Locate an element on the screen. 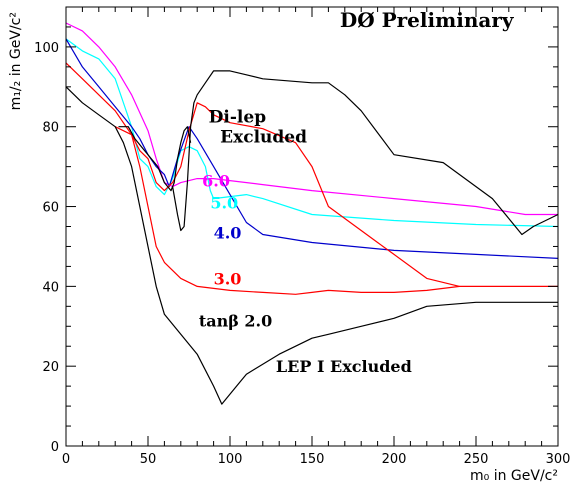 This screenshot has height=485, width=571. annotation-0: DØ Preliminary is located at coordinates (427, 20).